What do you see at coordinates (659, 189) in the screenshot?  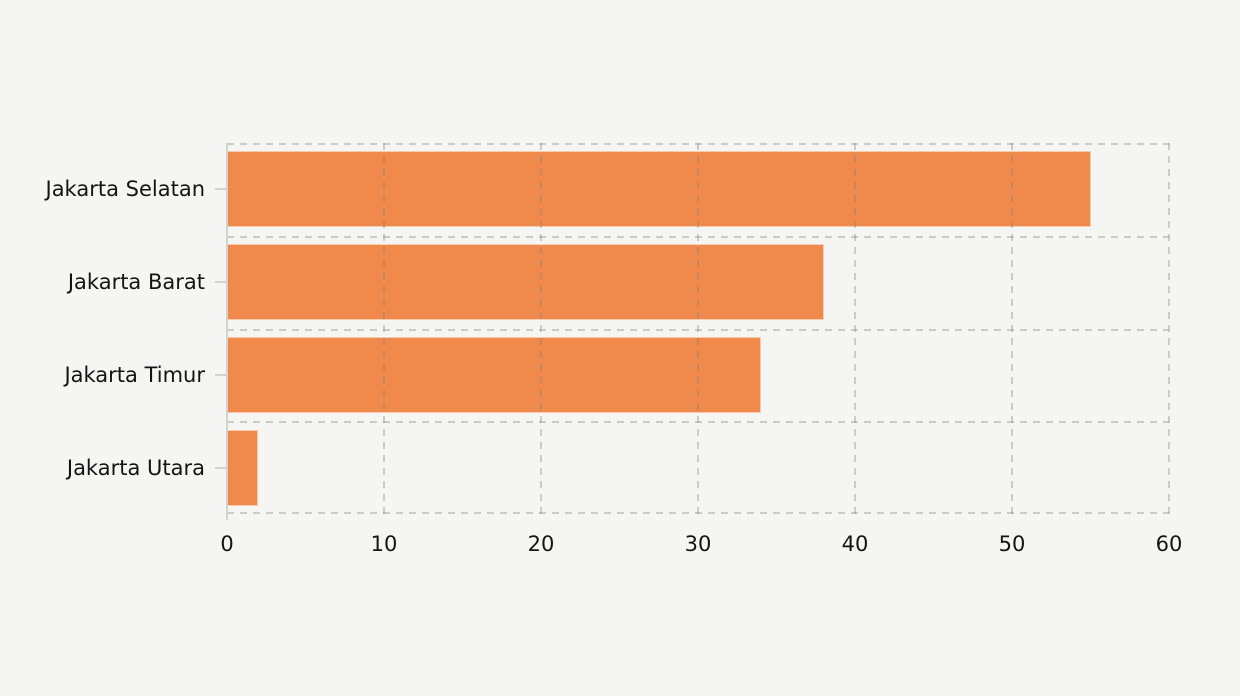 I see `bar-jakarta-selatan` at bounding box center [659, 189].